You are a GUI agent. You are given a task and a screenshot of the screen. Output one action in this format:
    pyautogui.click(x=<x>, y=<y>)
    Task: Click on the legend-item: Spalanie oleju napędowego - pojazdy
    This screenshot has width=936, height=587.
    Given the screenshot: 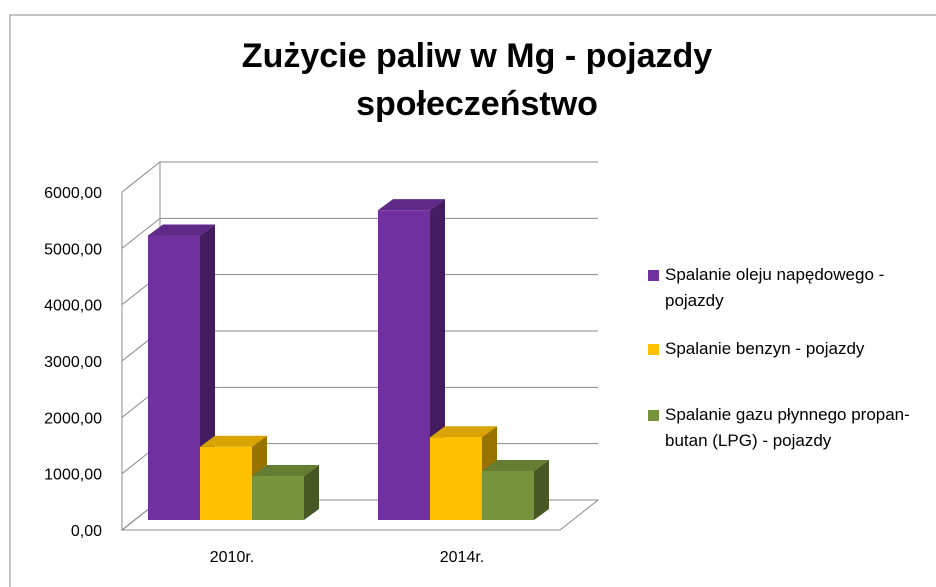 What is the action you would take?
    pyautogui.click(x=785, y=288)
    